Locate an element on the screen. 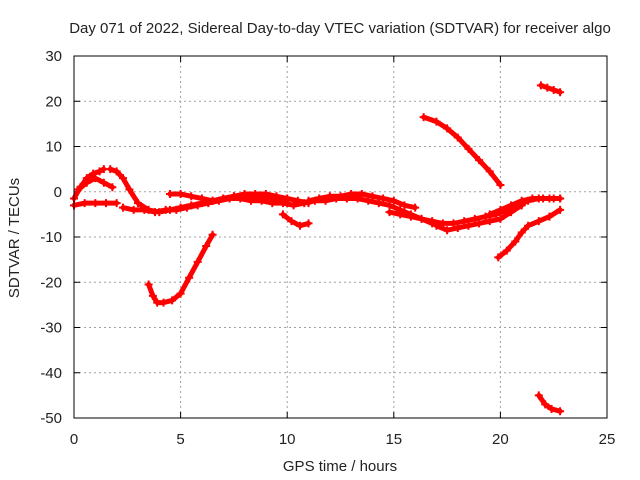 Image resolution: width=640 pixels, height=480 pixels. y-tick-label: -30 is located at coordinates (51, 328).